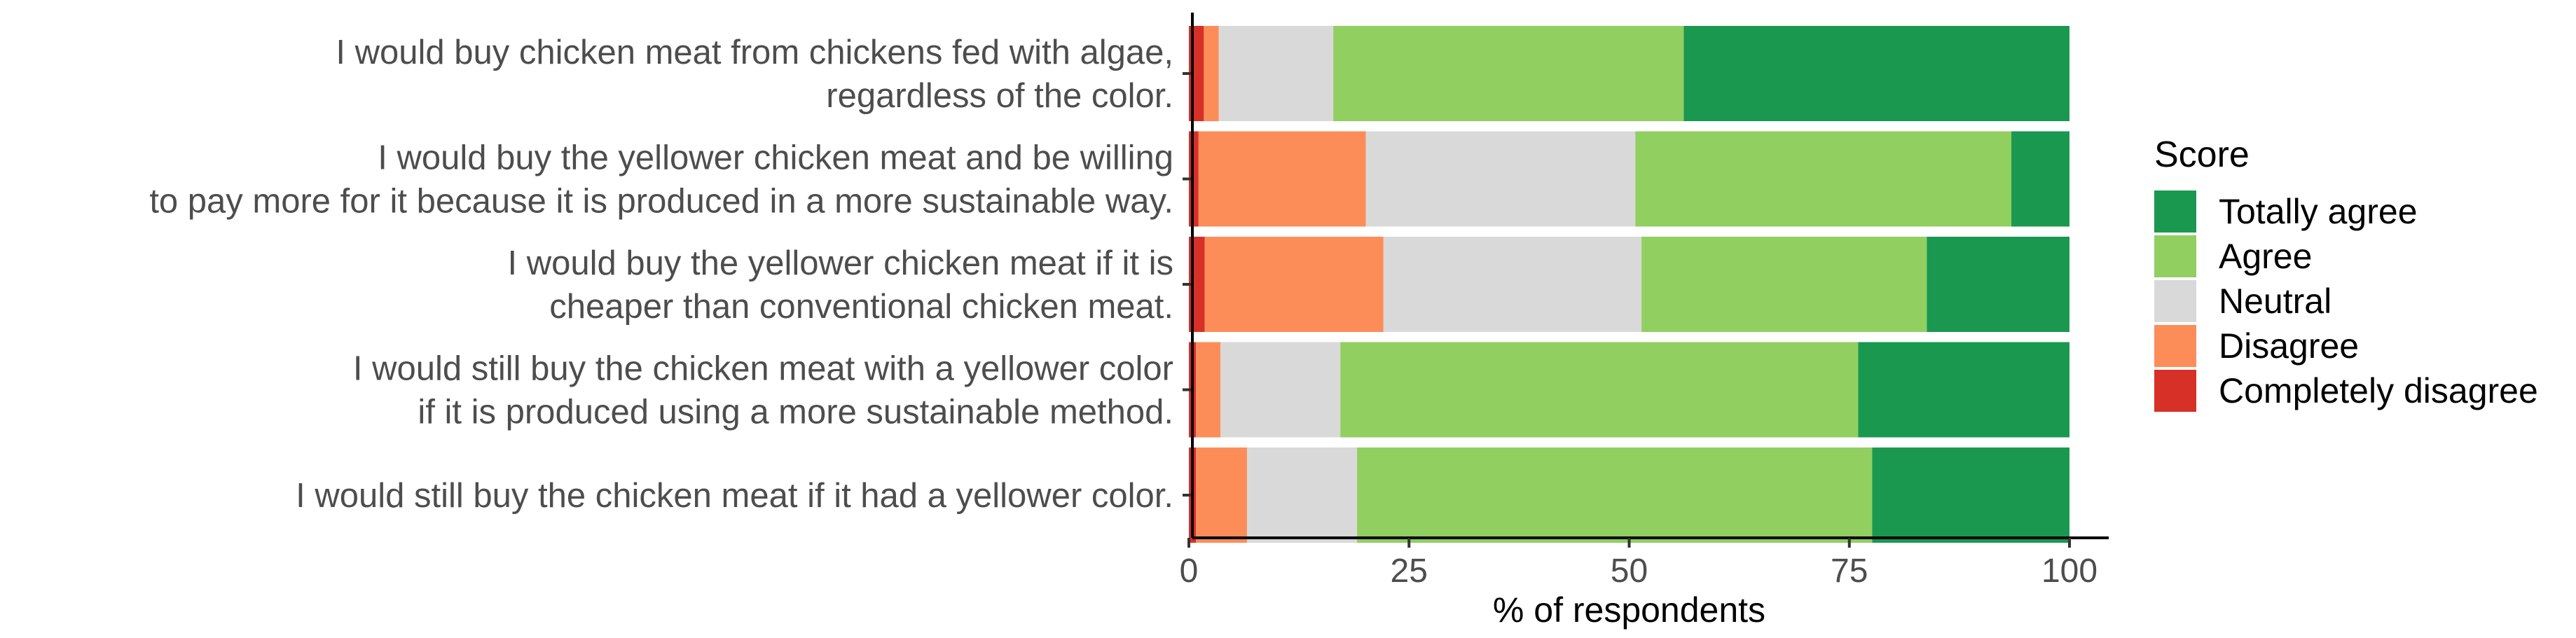 Image resolution: width=2576 pixels, height=638 pixels. I want to click on x-tick-label: 100, so click(2069, 571).